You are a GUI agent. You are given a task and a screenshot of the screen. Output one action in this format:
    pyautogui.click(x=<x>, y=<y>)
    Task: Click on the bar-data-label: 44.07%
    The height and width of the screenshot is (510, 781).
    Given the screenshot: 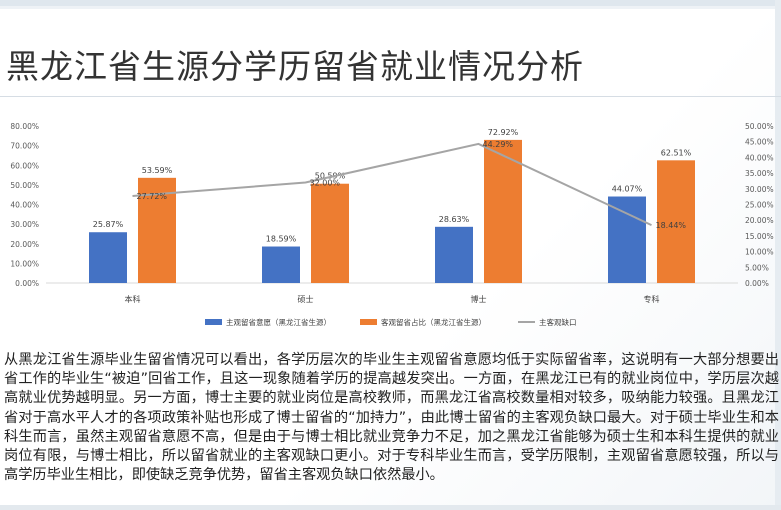 What is the action you would take?
    pyautogui.click(x=627, y=189)
    